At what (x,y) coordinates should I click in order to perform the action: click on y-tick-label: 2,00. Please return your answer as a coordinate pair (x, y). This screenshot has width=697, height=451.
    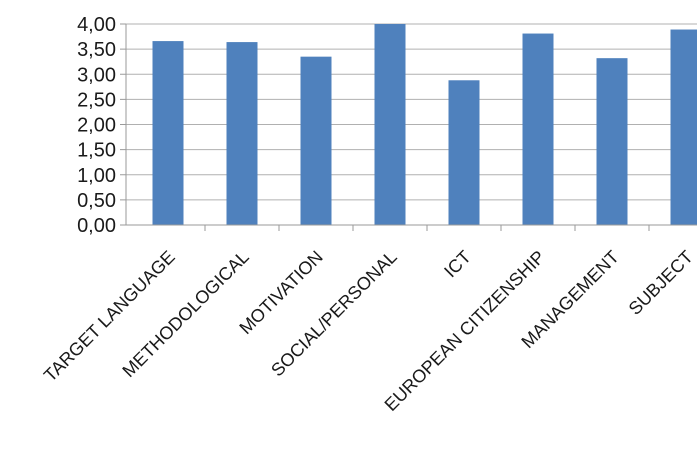
    Looking at the image, I should click on (96, 126).